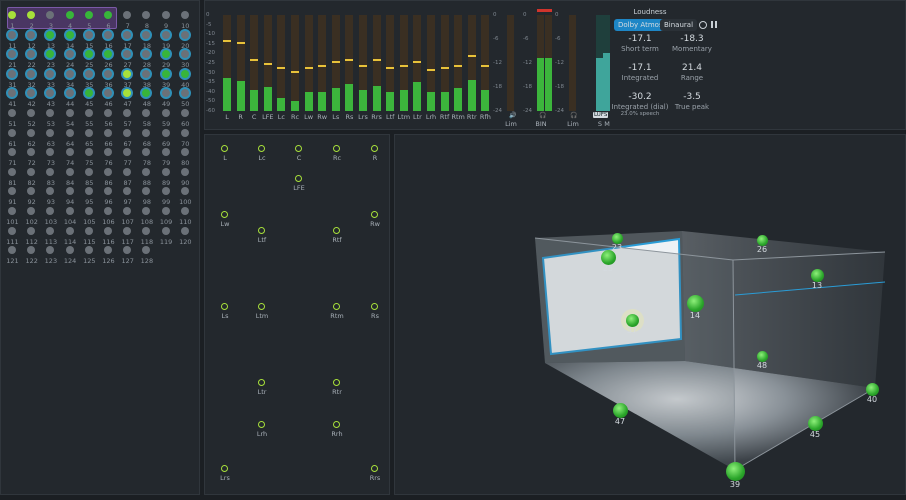  Describe the element at coordinates (714, 24) in the screenshot. I see `pause-icon` at that location.